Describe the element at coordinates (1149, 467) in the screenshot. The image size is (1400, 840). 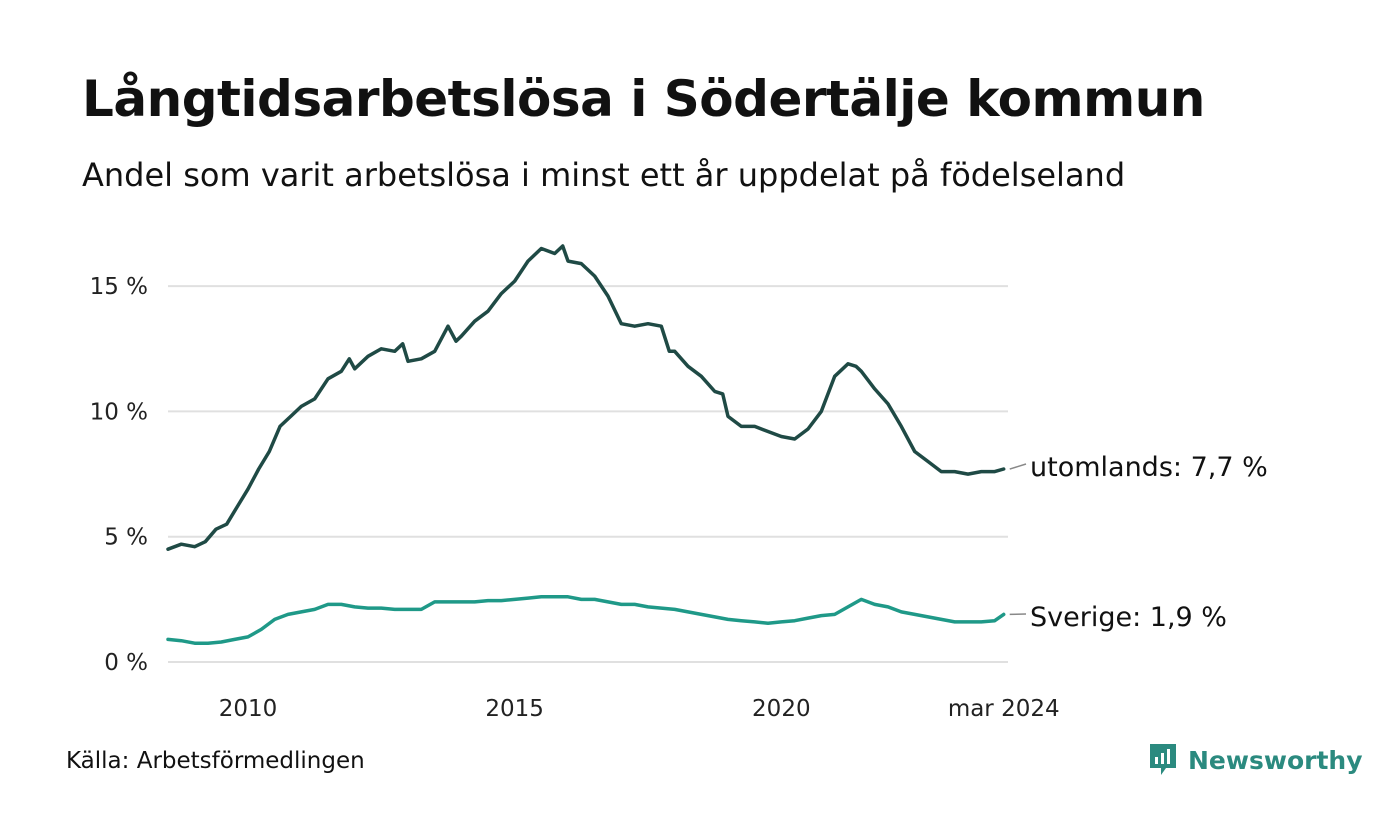
I see `end-label-utomlands: utomlands: 7,7 %` at that location.